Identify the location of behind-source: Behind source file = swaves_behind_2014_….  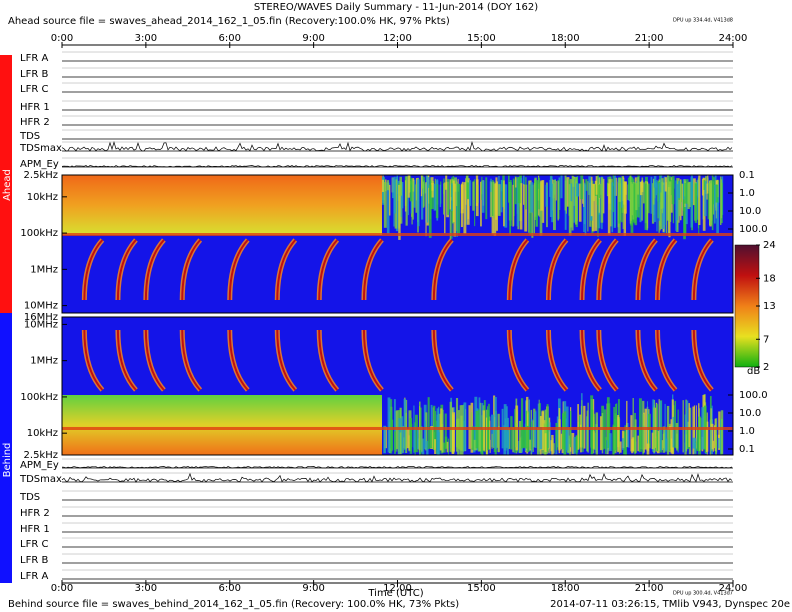
(233, 604).